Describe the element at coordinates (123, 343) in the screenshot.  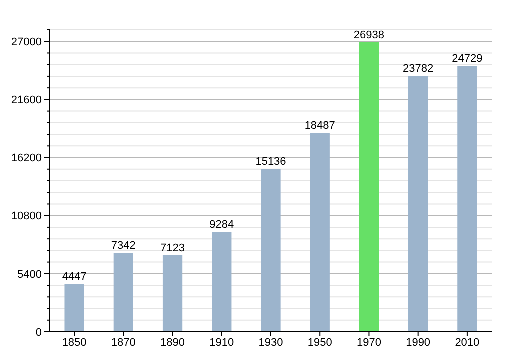
I see `x-tick-label: 1870` at that location.